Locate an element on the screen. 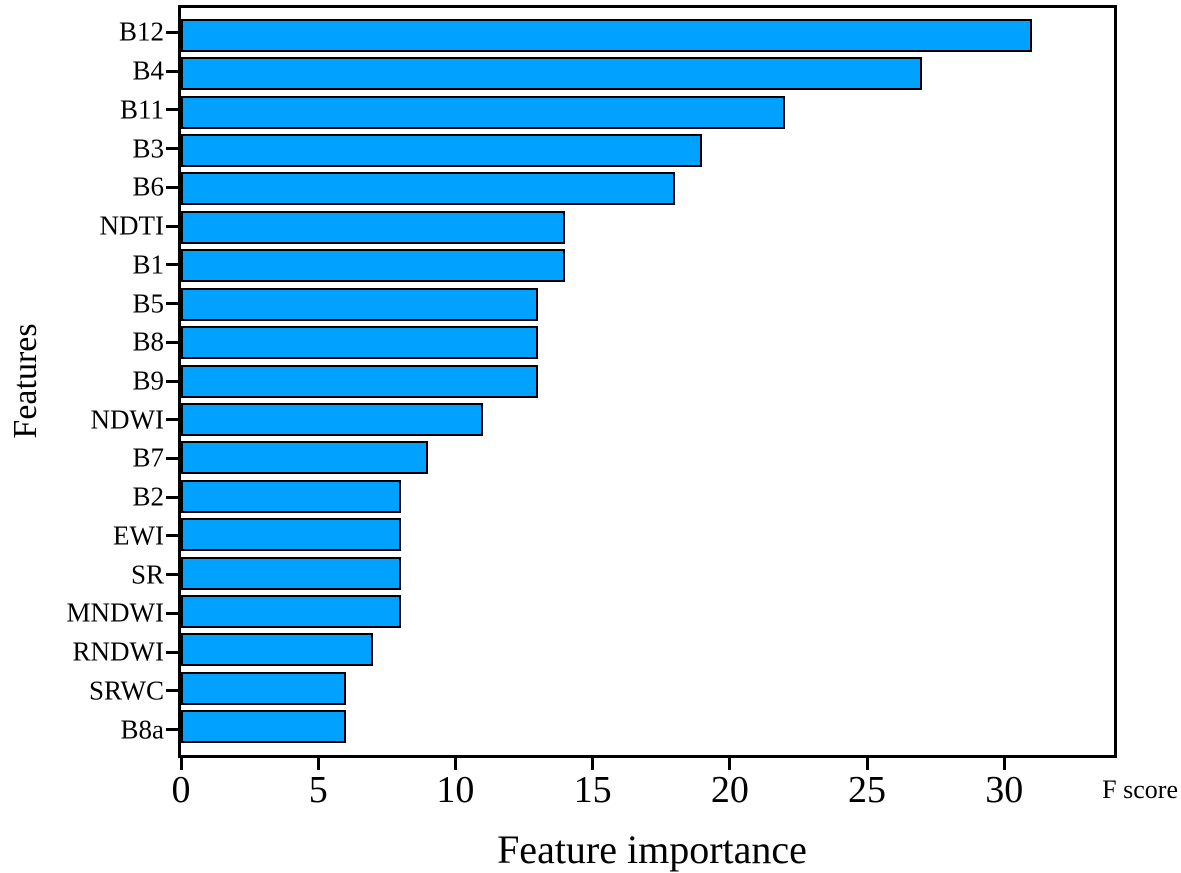 The image size is (1181, 873). y-tick-label-B5: B5 is located at coordinates (148, 303).